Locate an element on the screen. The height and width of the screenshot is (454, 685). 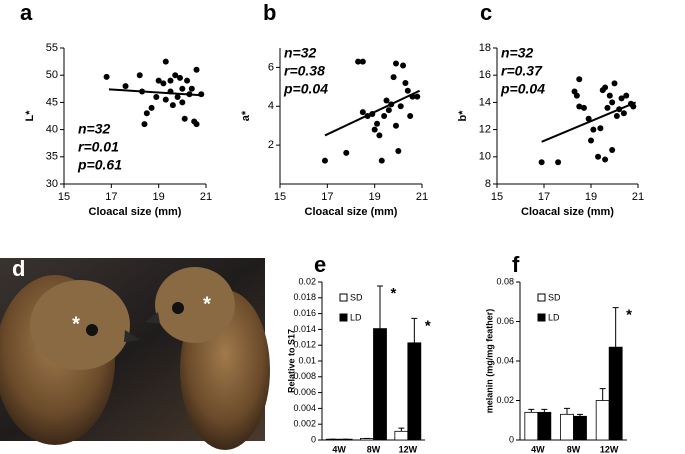
y-tick-label: 35 is located at coordinates (52, 157).